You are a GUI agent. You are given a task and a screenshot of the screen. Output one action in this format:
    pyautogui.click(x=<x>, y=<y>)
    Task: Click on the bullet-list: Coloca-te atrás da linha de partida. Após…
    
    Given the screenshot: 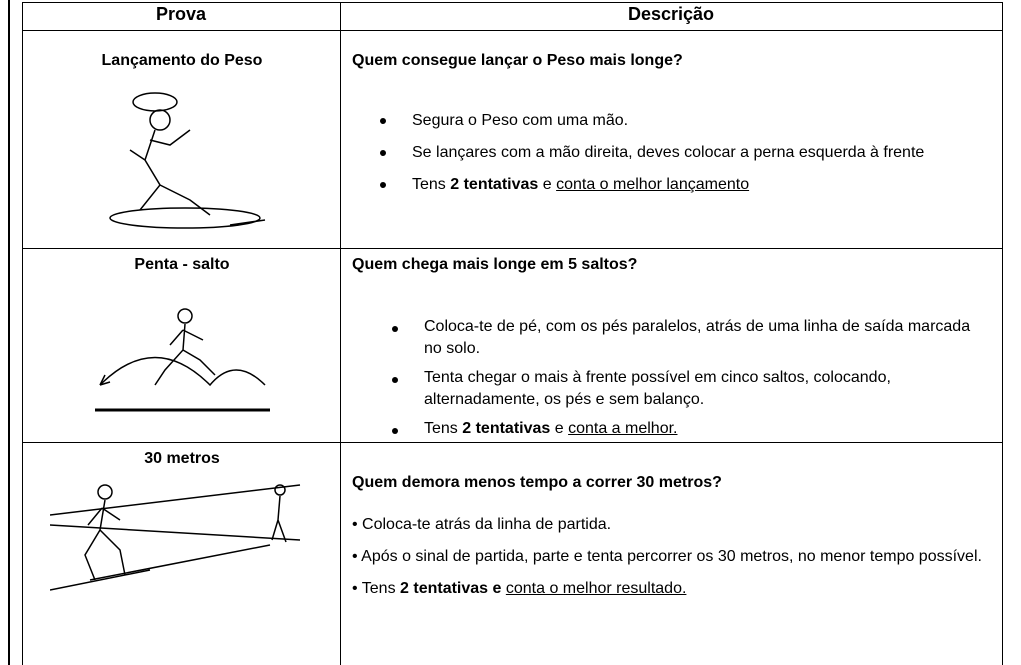 What is the action you would take?
    pyautogui.click(x=672, y=560)
    